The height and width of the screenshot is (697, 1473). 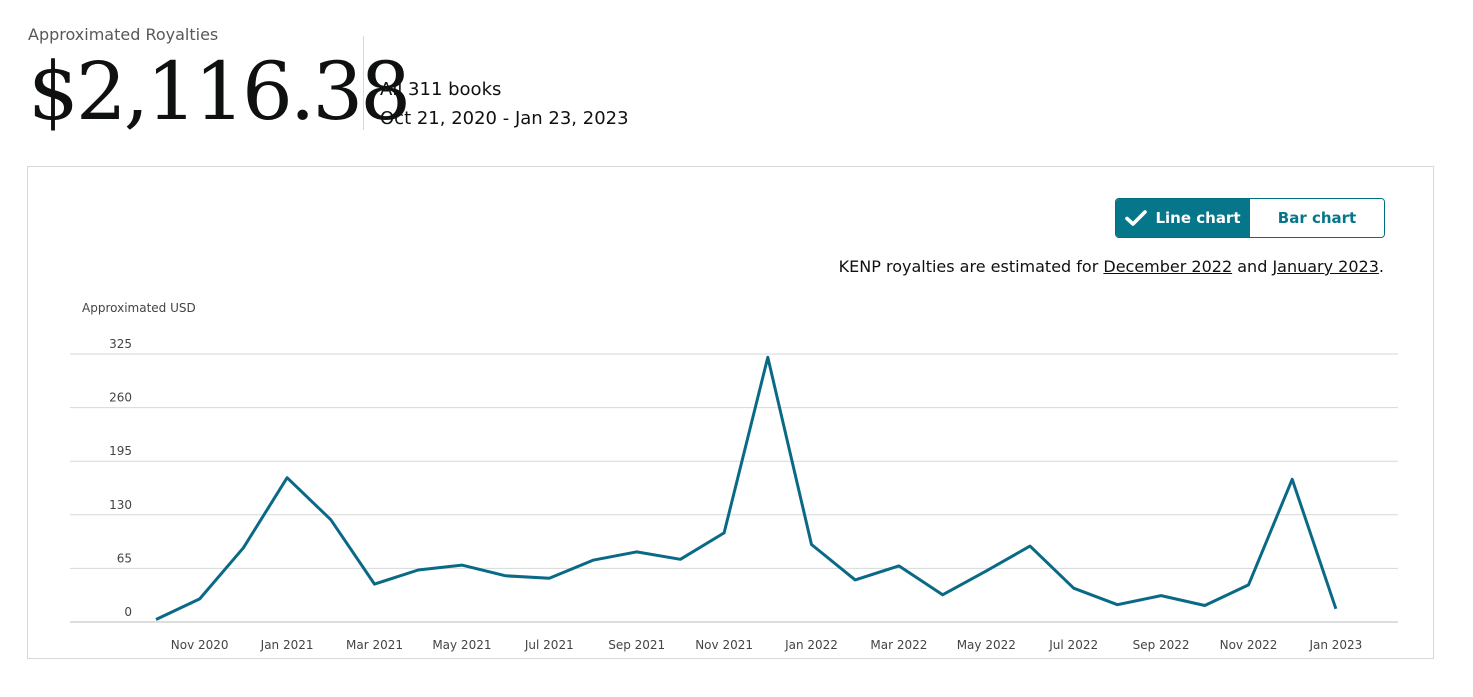 What do you see at coordinates (120, 505) in the screenshot?
I see `y-tick-label: 130` at bounding box center [120, 505].